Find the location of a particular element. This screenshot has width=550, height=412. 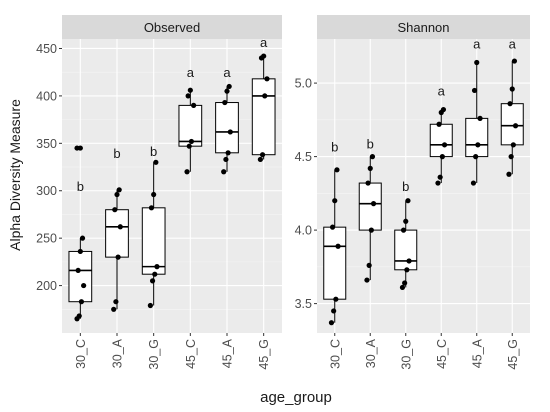

panel-title-observed: Observed is located at coordinates (172, 27).